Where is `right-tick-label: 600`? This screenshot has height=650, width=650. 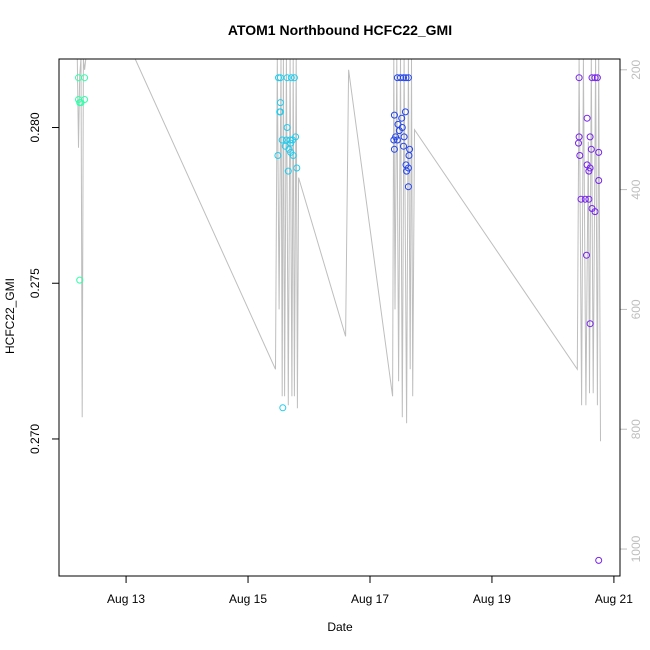 right-tick-label: 600 is located at coordinates (636, 309).